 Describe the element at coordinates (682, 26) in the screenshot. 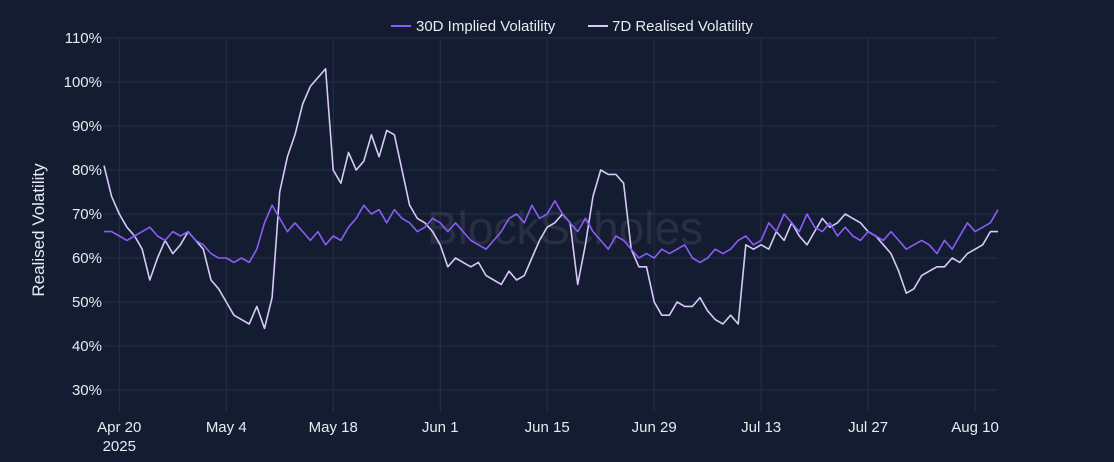

I see `legend-label-realised: 7D Realised Volatility` at that location.